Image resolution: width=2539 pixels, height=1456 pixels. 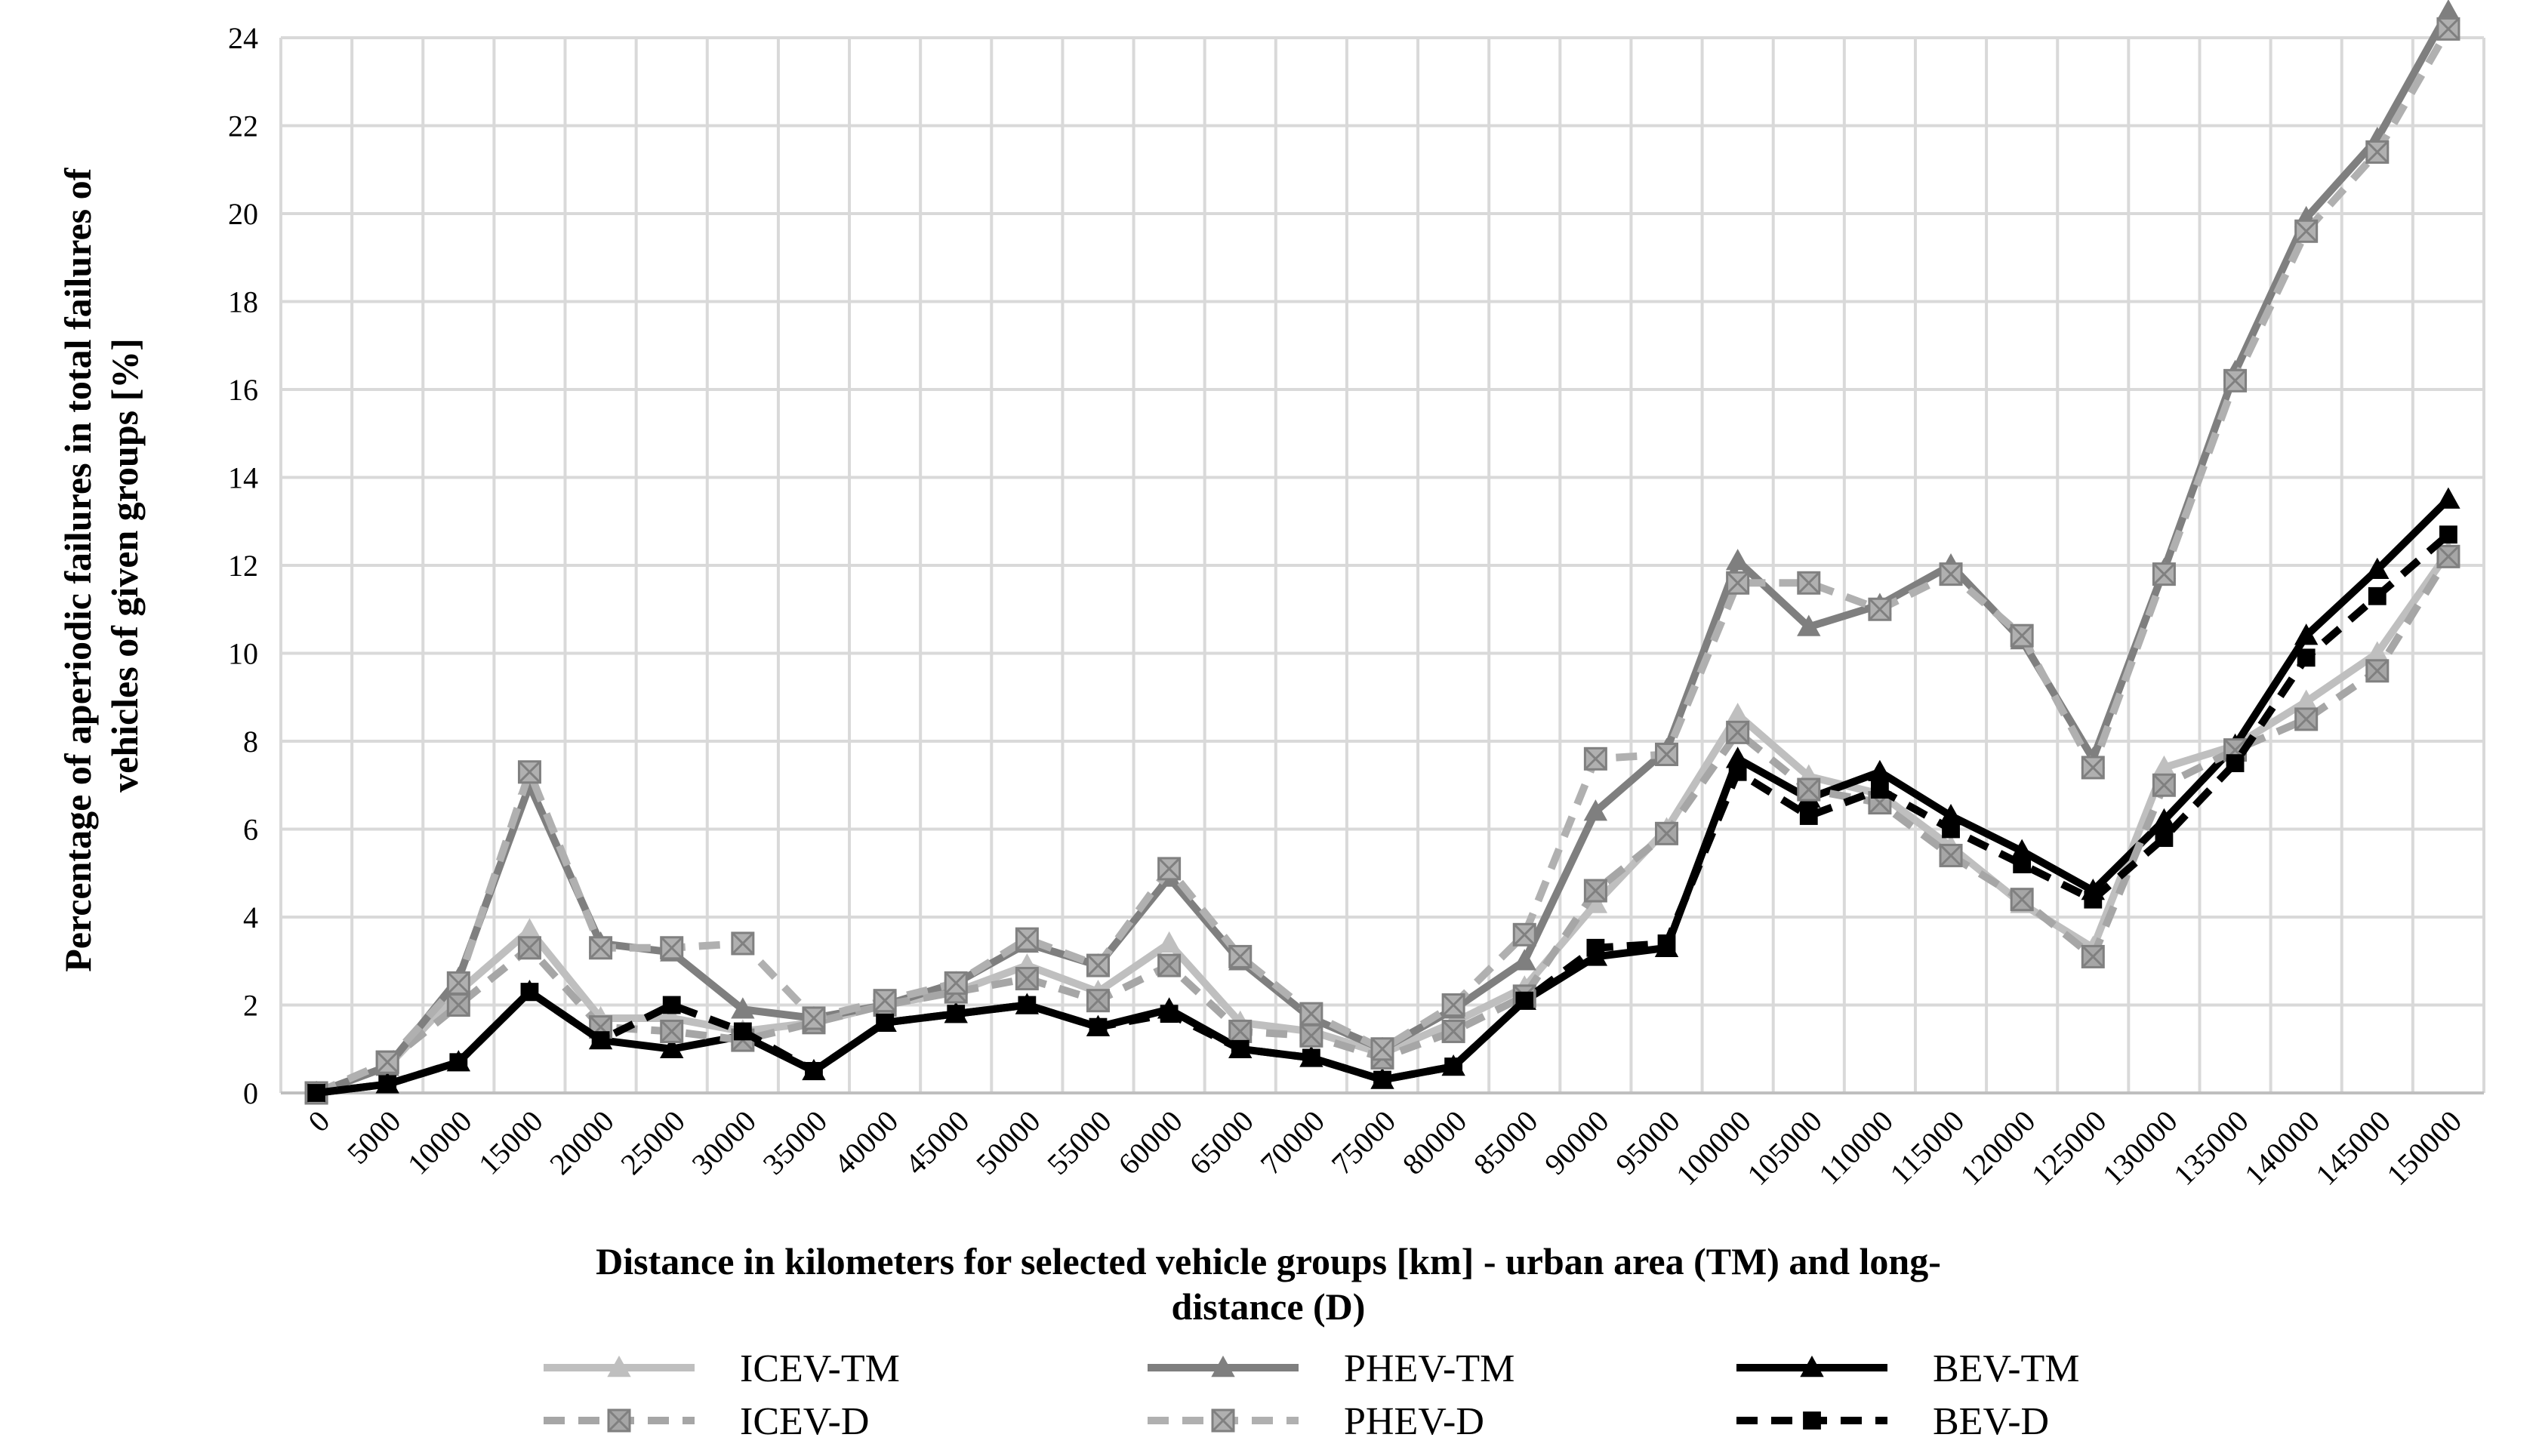 What do you see at coordinates (243, 654) in the screenshot?
I see `y-tick-label: 10` at bounding box center [243, 654].